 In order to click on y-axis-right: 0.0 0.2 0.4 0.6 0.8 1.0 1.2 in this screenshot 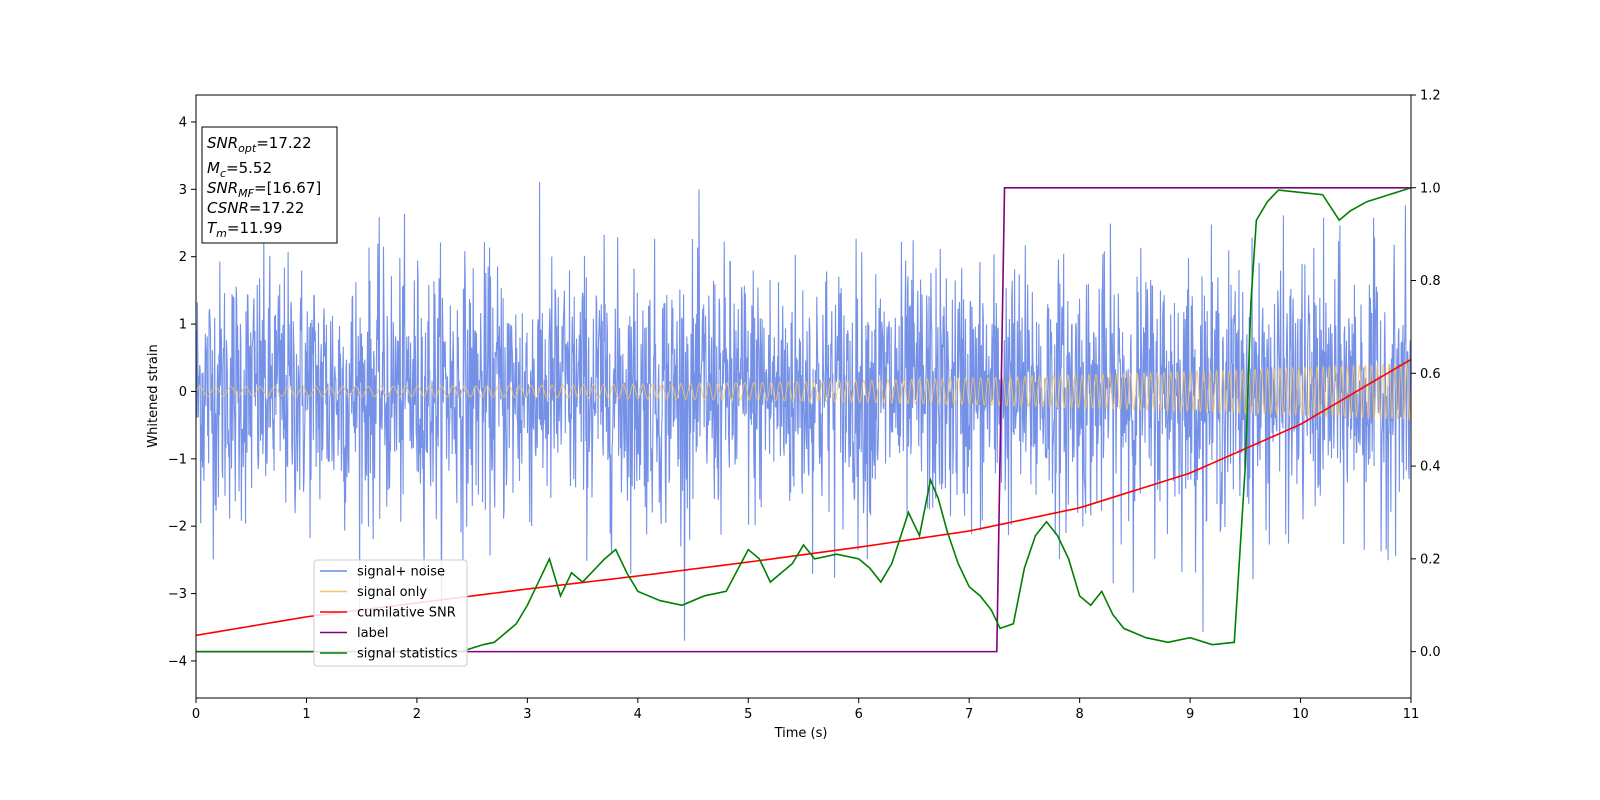, I will do `click(1426, 374)`.